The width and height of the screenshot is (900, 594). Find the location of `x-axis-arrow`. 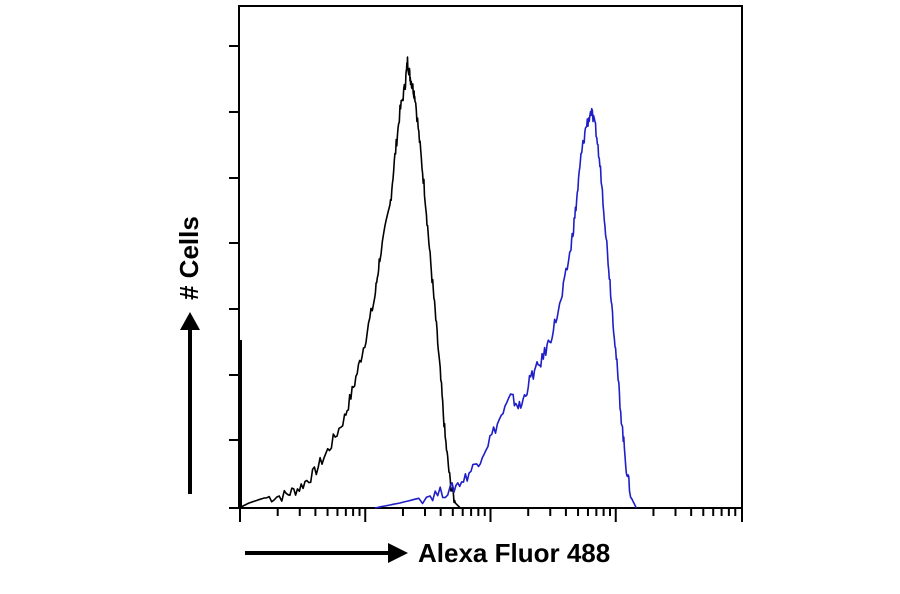

x-axis-arrow is located at coordinates (326, 553).